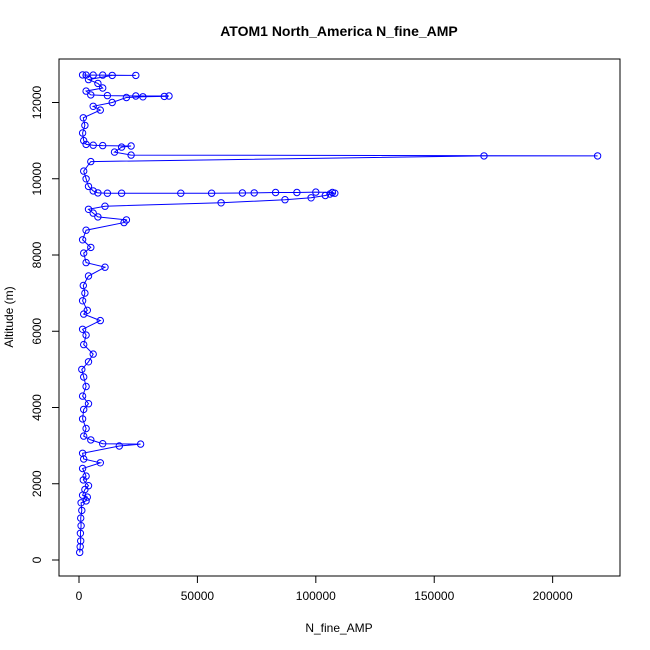 The height and width of the screenshot is (650, 650). Describe the element at coordinates (324, 589) in the screenshot. I see `x-axis: 0 50000 100000 150000 200000` at that location.